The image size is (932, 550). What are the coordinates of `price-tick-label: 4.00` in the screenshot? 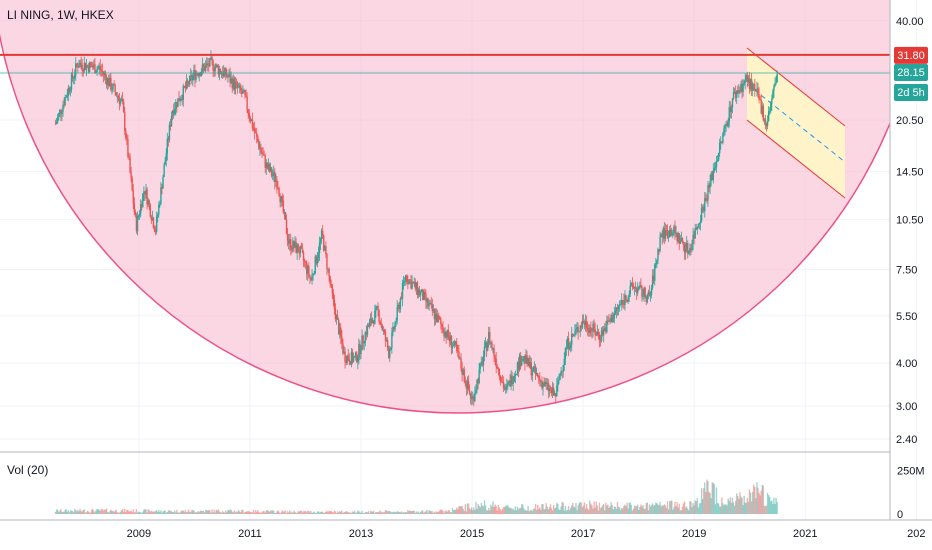 It's located at (906, 364).